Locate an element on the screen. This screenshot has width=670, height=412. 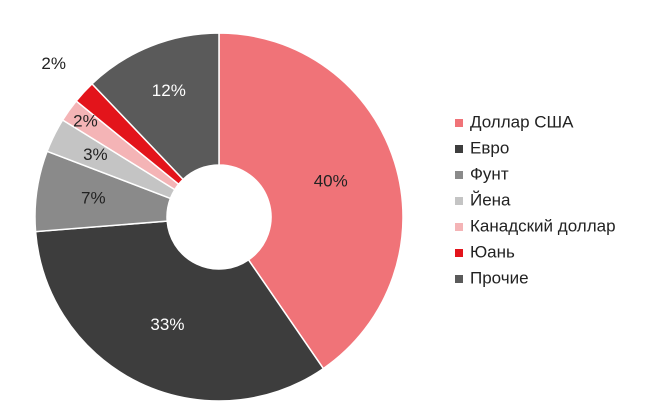
legend-label: Доллар США is located at coordinates (522, 121).